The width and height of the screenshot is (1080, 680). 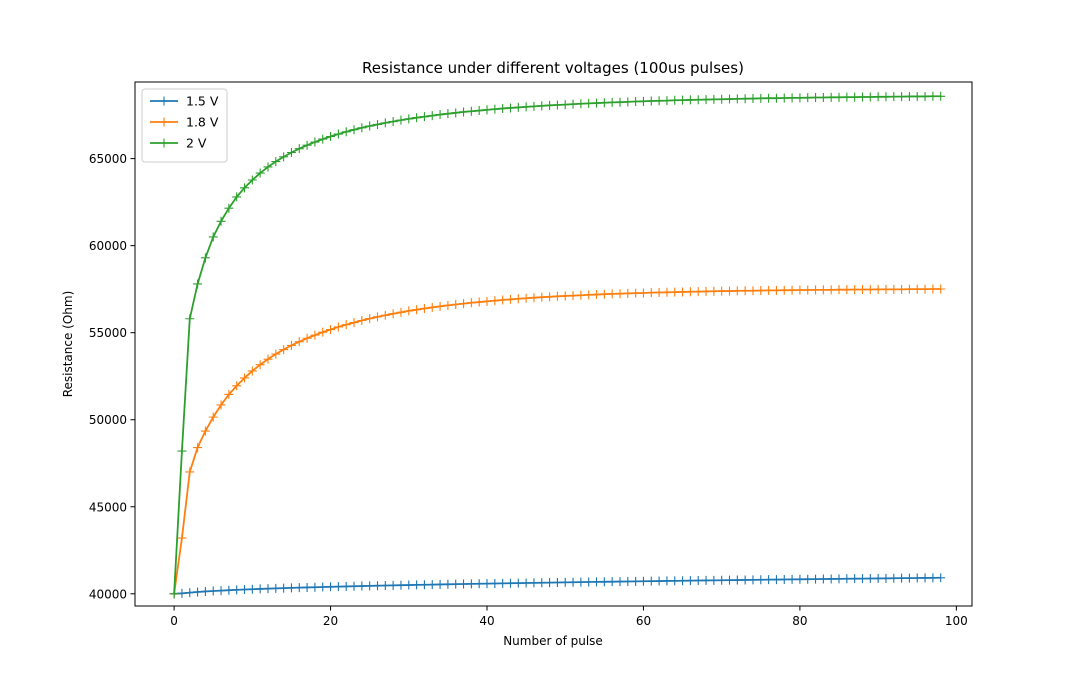 What do you see at coordinates (108, 333) in the screenshot?
I see `y-tick-label: 55000` at bounding box center [108, 333].